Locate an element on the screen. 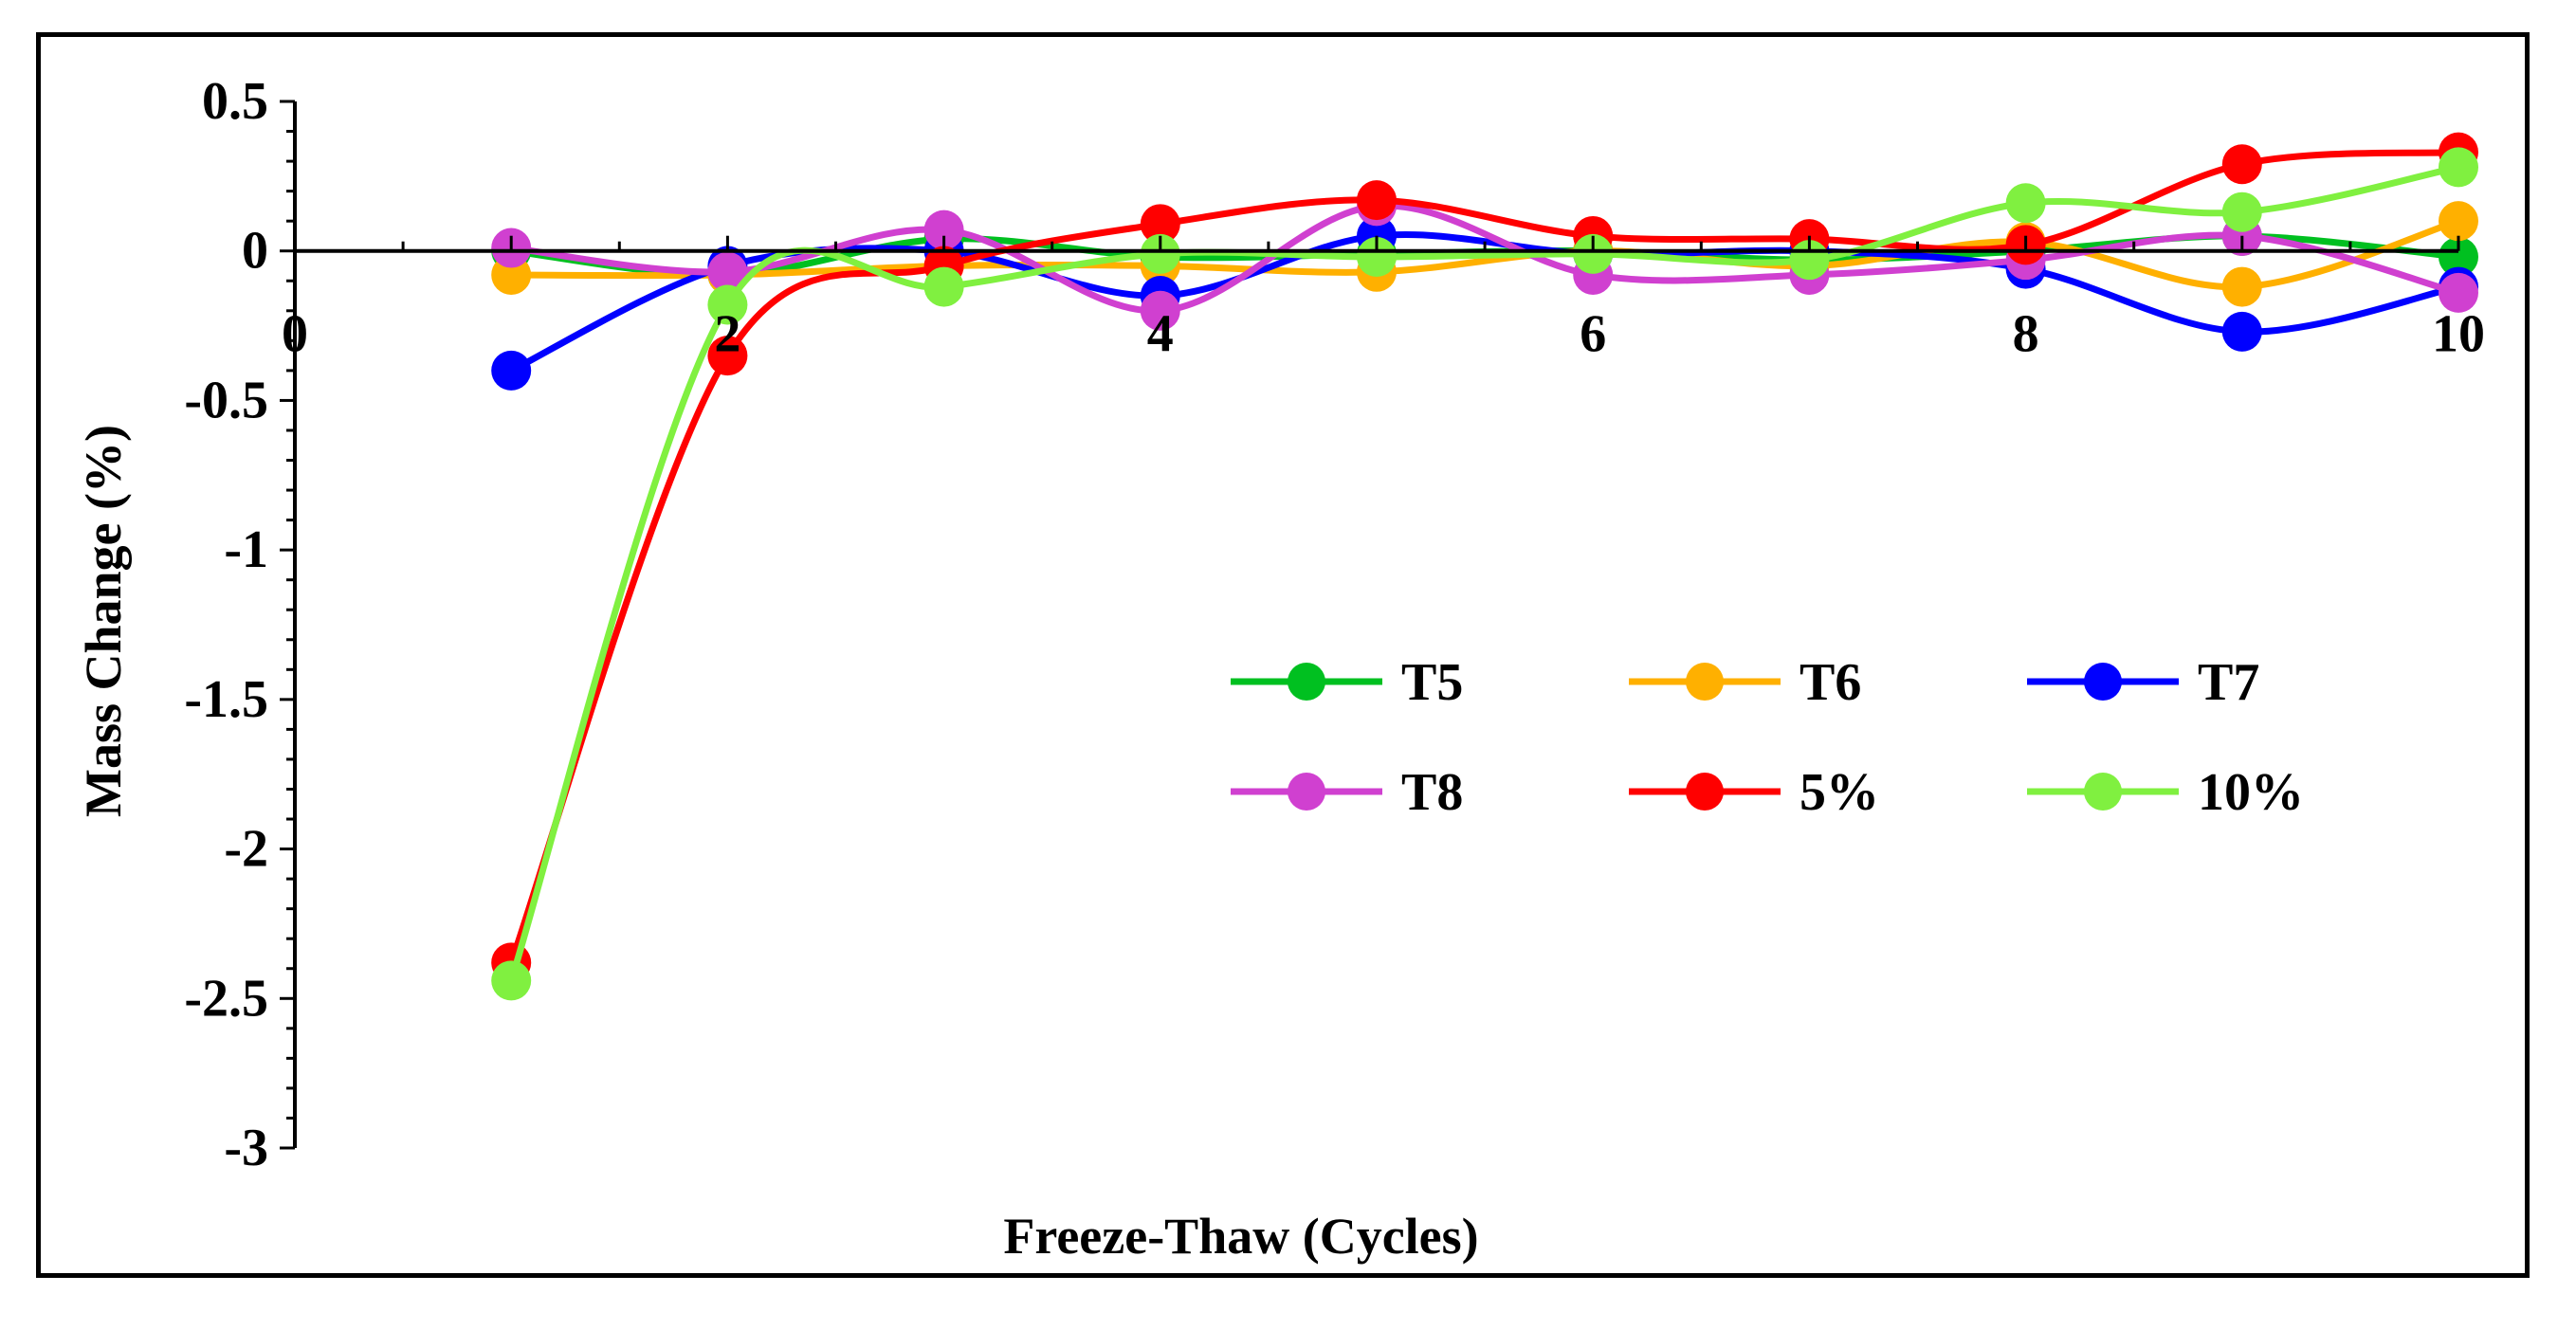 The image size is (2576, 1330). x-tick-label-0: 0 is located at coordinates (295, 334).